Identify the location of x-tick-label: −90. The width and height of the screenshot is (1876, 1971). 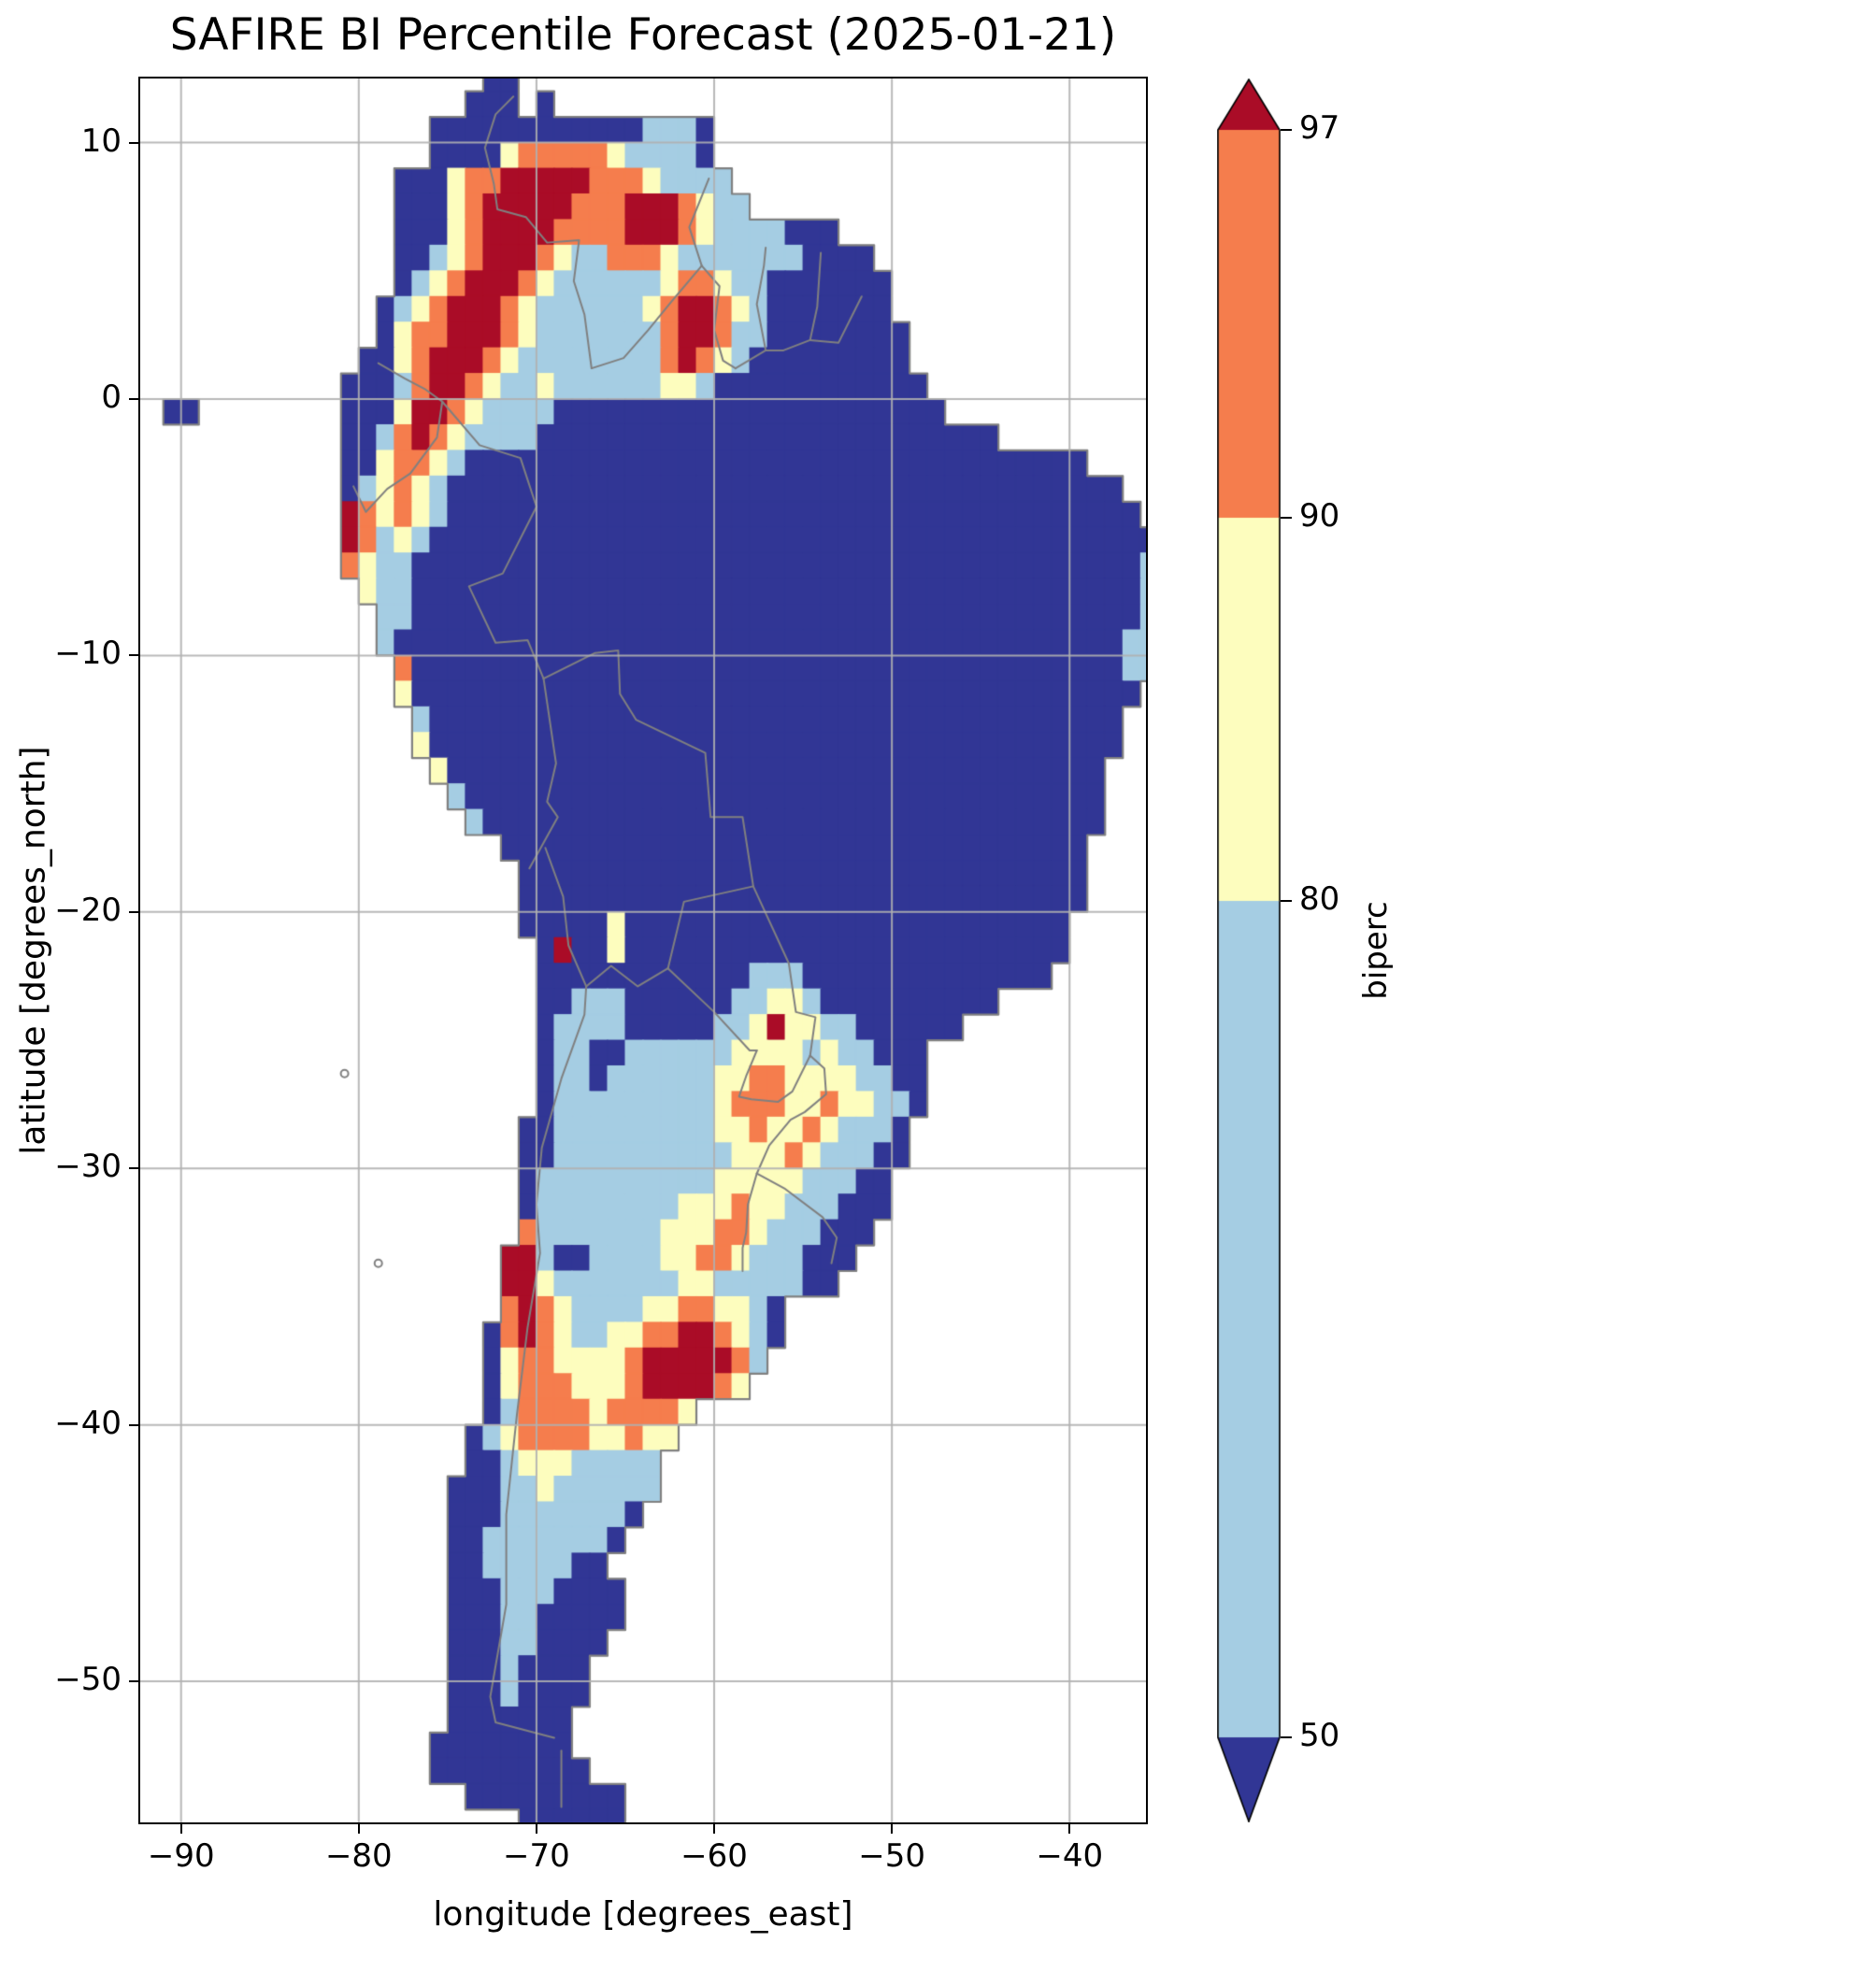
(181, 1856).